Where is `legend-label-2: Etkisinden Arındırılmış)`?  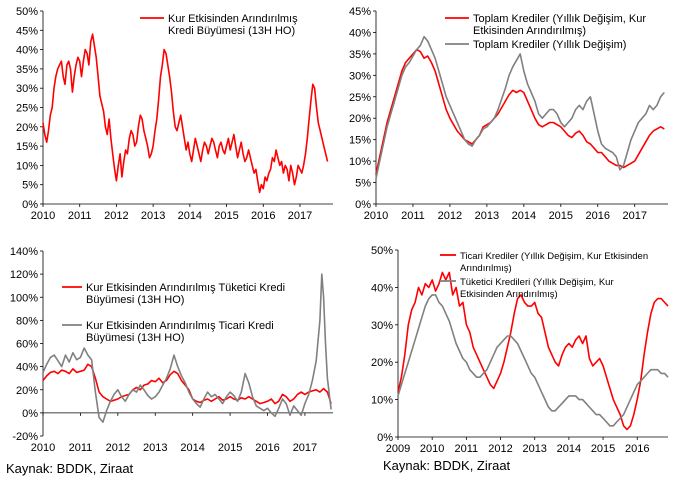 legend-label-2: Etkisinden Arındırılmış) is located at coordinates (509, 294).